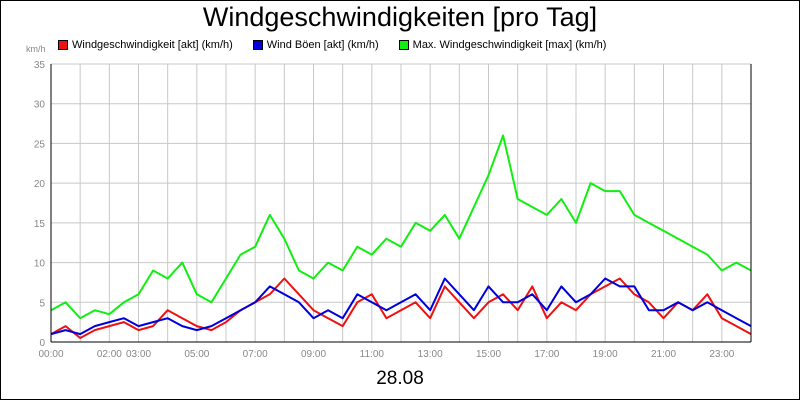  I want to click on legend-label-akt: Windgeschwindigkeit [akt] (km/h), so click(152, 45).